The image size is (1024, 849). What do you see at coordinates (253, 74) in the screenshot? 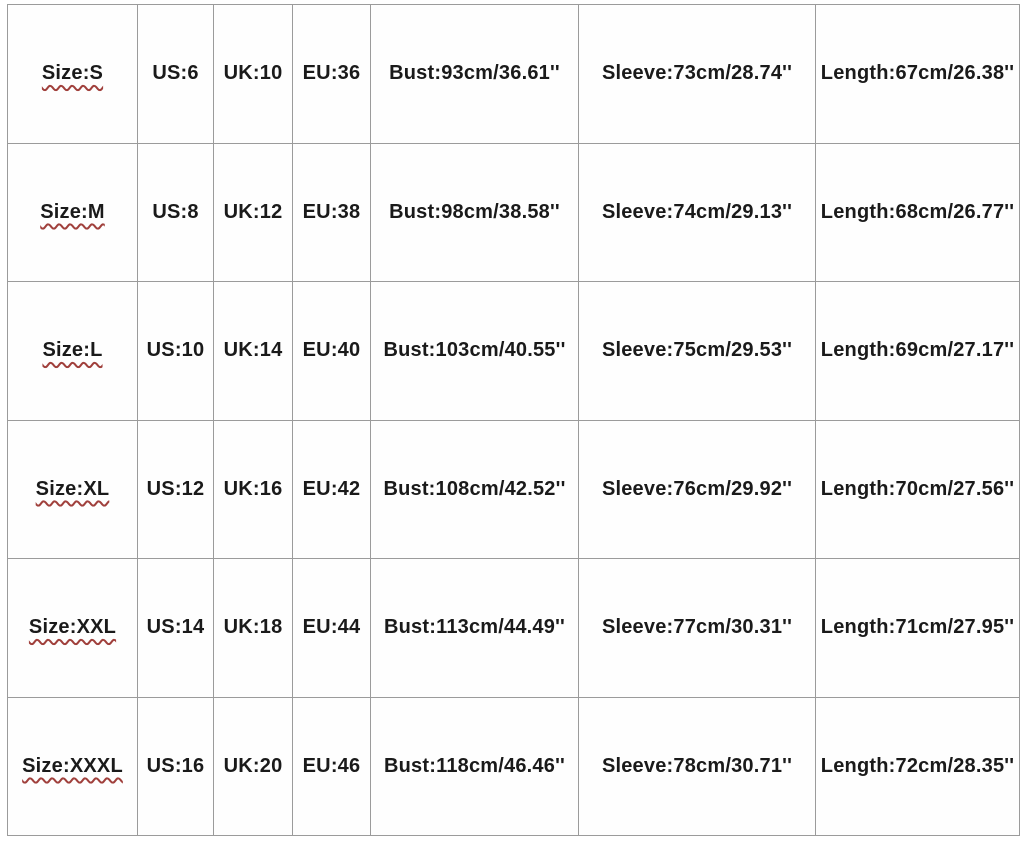
I see `cell-uk: UK:10` at bounding box center [253, 74].